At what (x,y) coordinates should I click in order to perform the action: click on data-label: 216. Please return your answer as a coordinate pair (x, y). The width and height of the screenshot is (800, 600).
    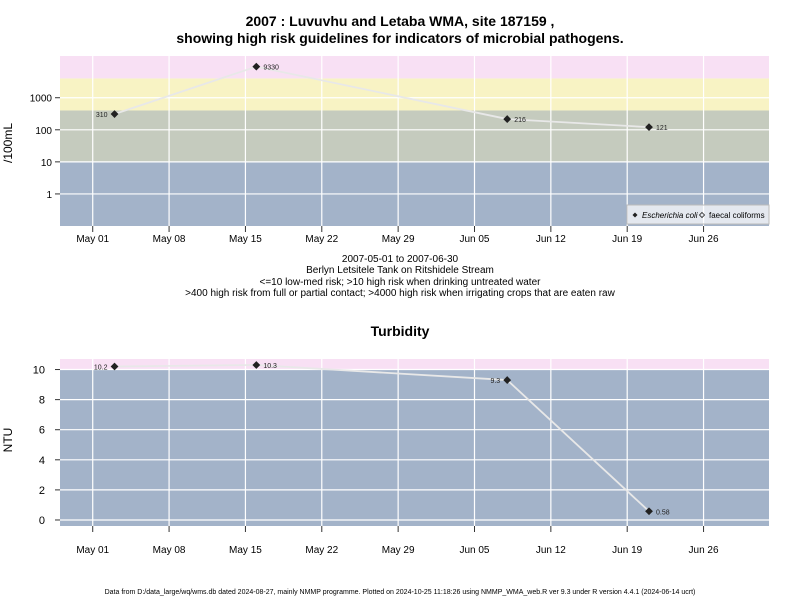
    Looking at the image, I should click on (520, 120).